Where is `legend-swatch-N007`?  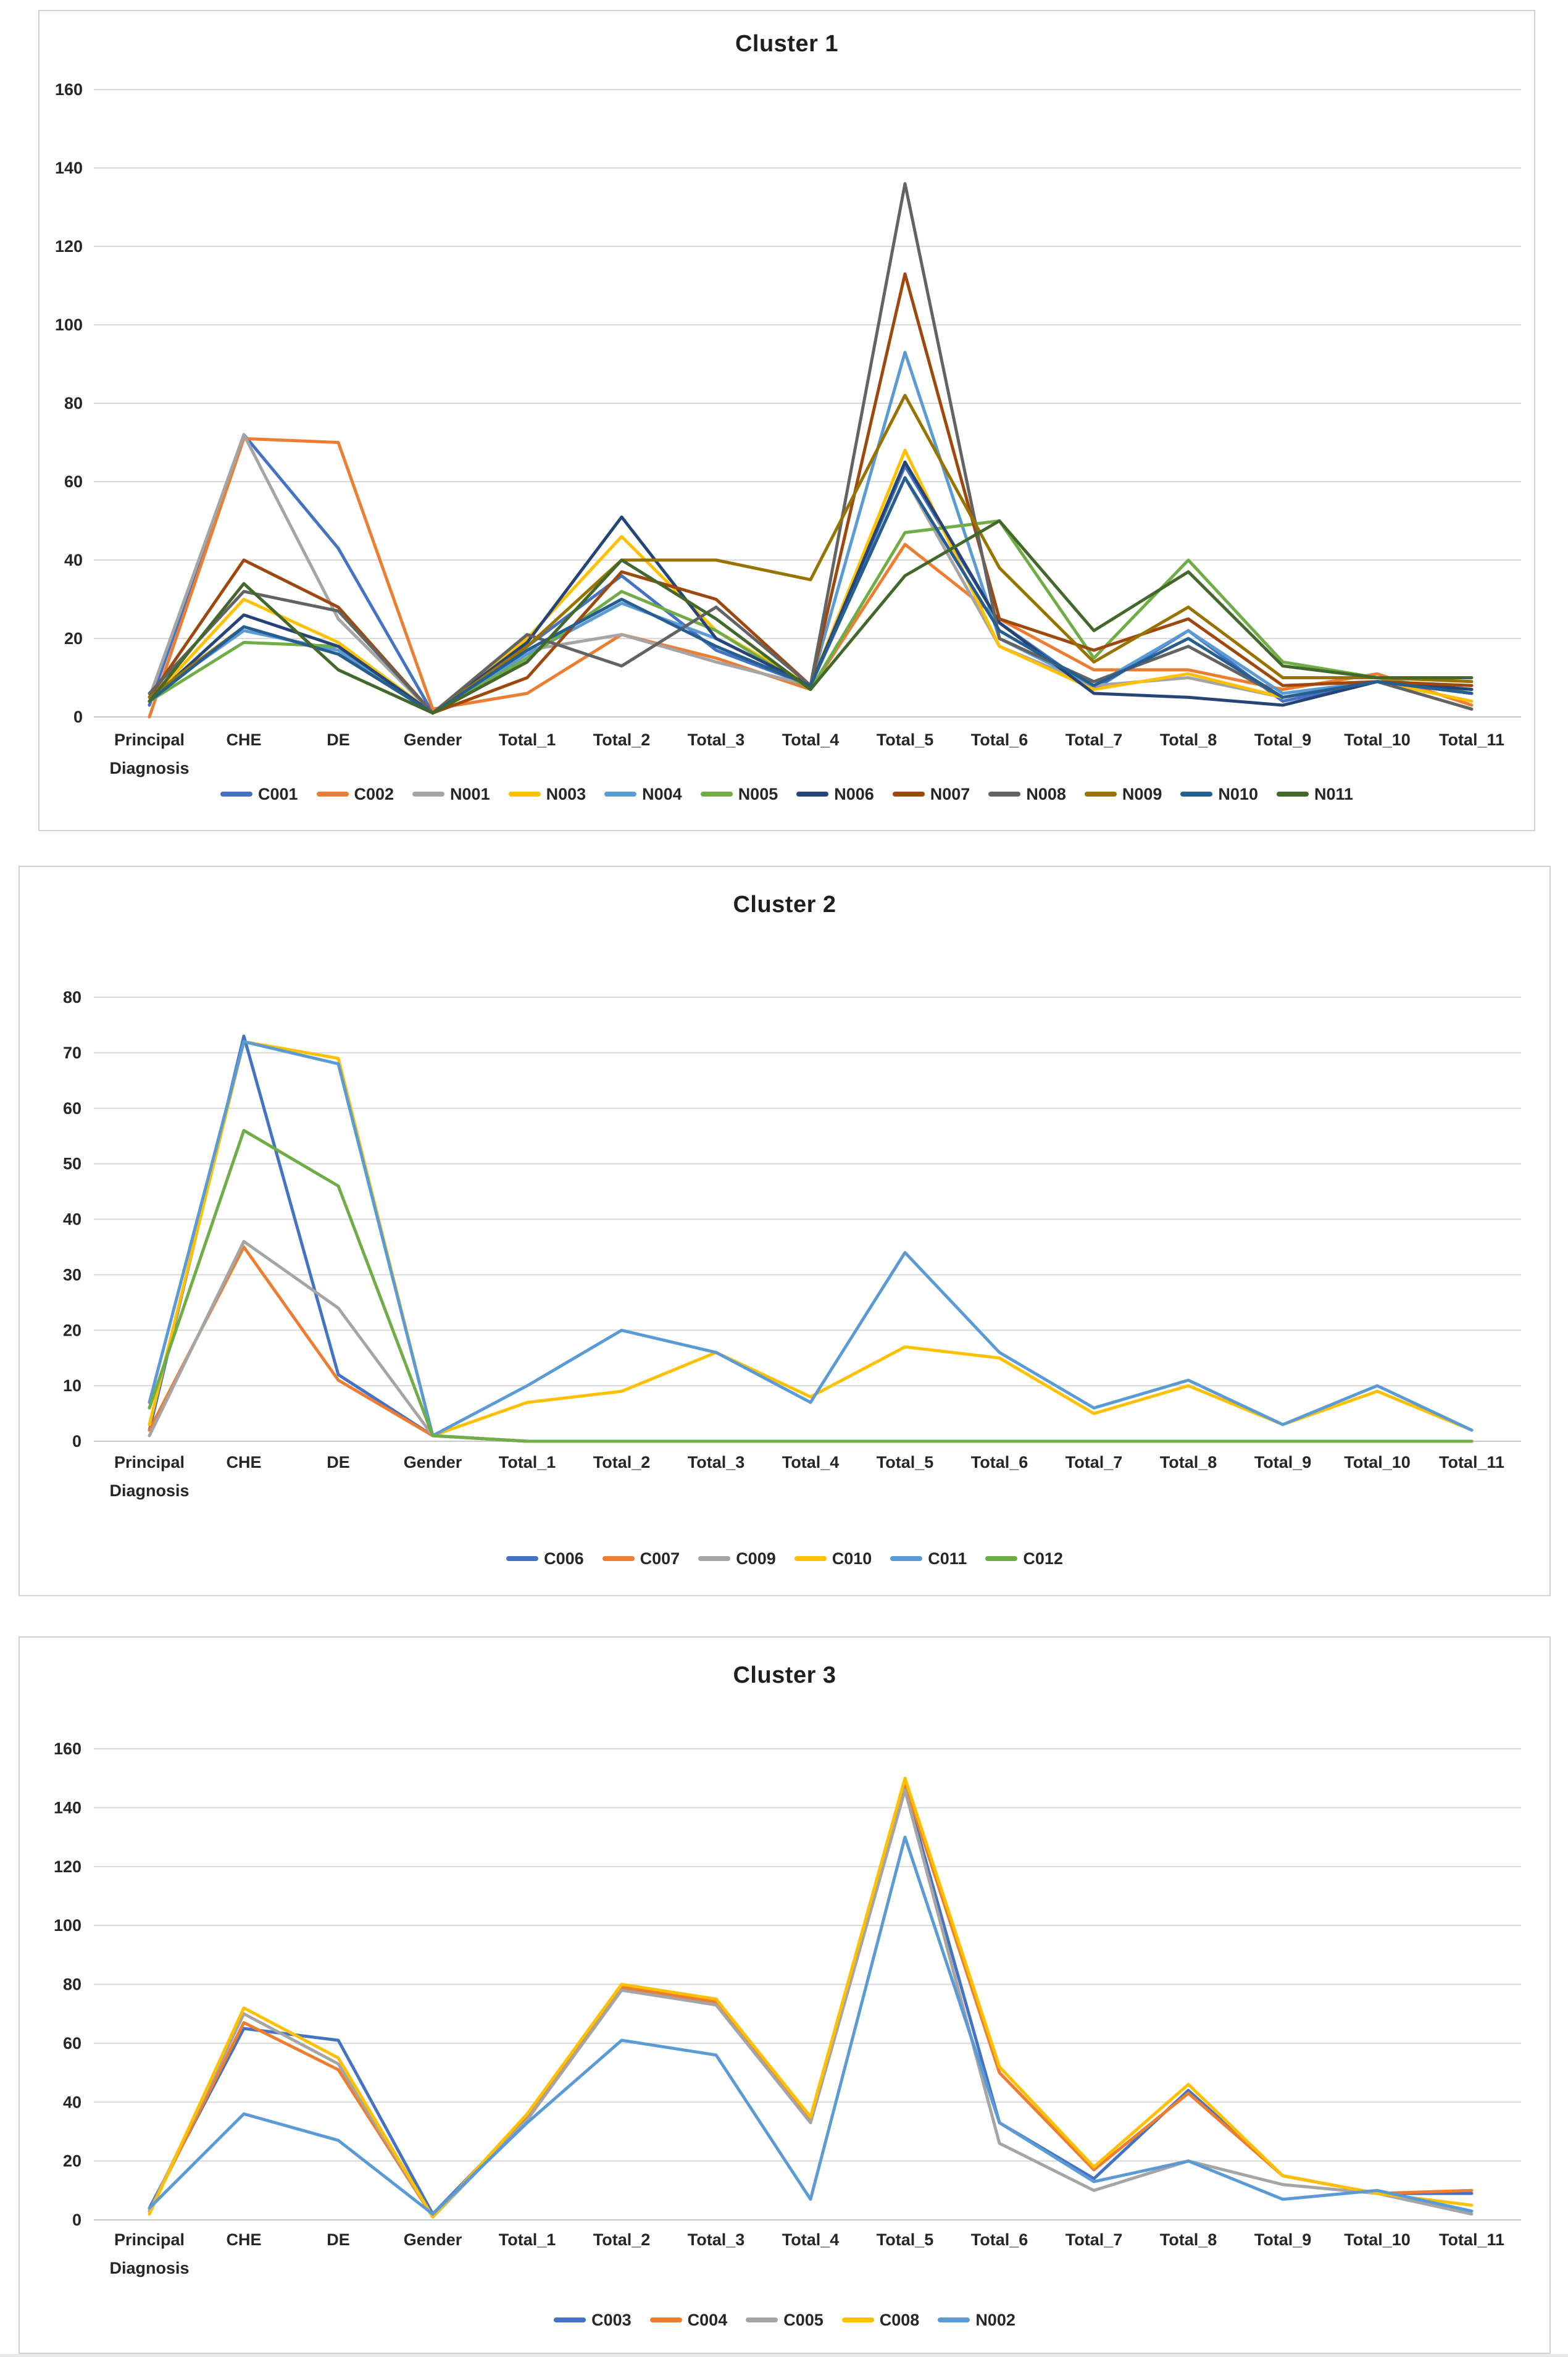
legend-swatch-N007 is located at coordinates (909, 794).